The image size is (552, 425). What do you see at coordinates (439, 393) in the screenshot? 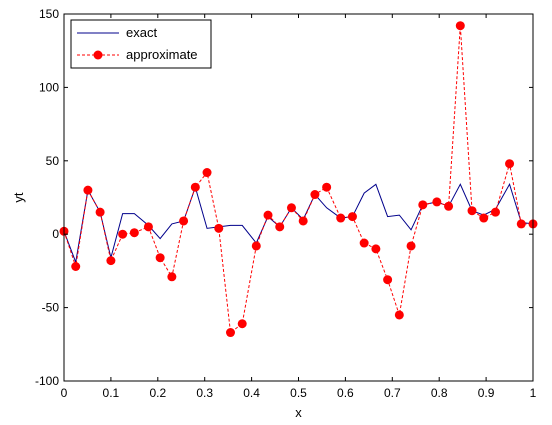
I see `x-tick-label: 0.8` at bounding box center [439, 393].